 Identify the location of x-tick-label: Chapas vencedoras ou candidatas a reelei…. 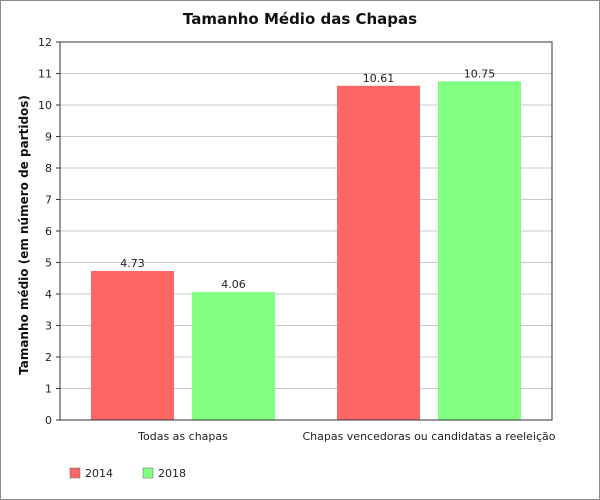
(428, 436).